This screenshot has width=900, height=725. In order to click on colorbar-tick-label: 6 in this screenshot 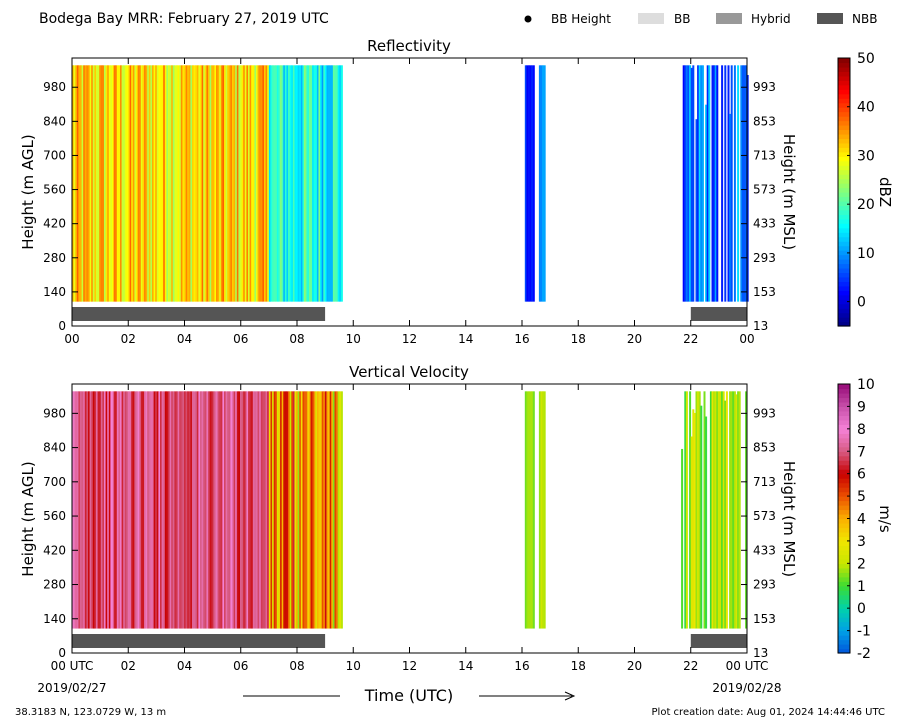, I will do `click(861, 475)`.